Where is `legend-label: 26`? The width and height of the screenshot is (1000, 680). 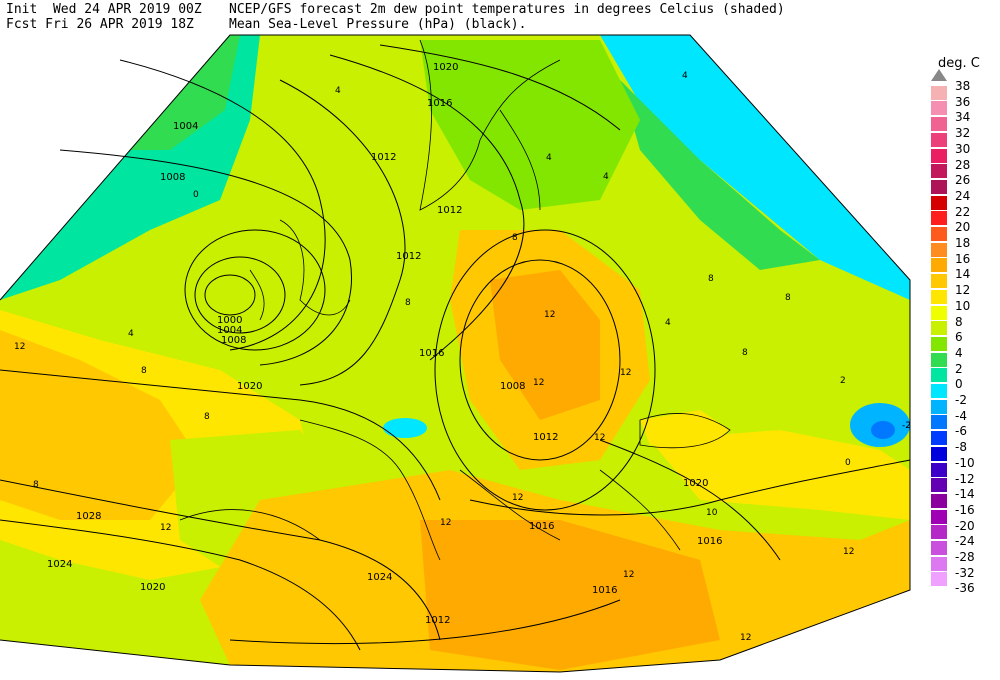
legend-label: 26 is located at coordinates (963, 180).